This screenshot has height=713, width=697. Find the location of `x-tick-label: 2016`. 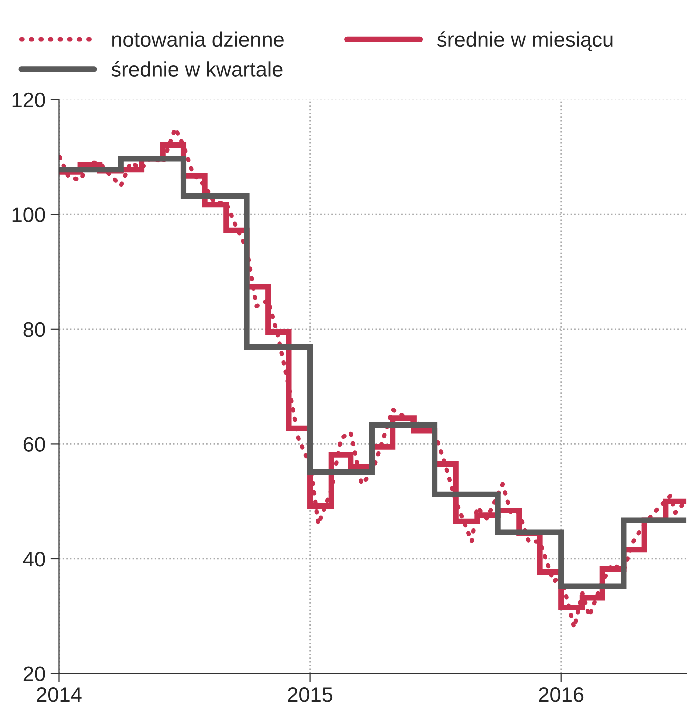

x-tick-label: 2016 is located at coordinates (561, 695).